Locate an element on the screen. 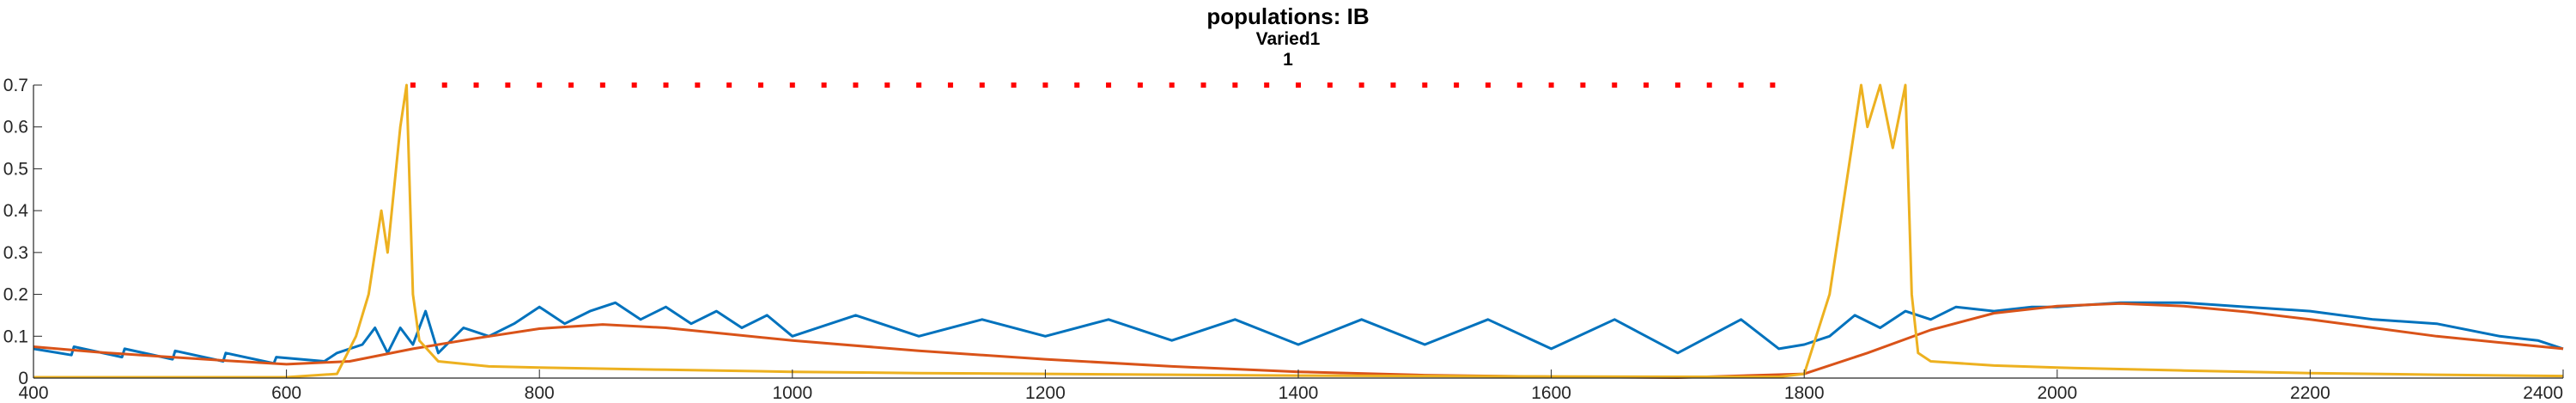 This screenshot has width=2576, height=403. y-tick-label: 0.3 is located at coordinates (15, 253).